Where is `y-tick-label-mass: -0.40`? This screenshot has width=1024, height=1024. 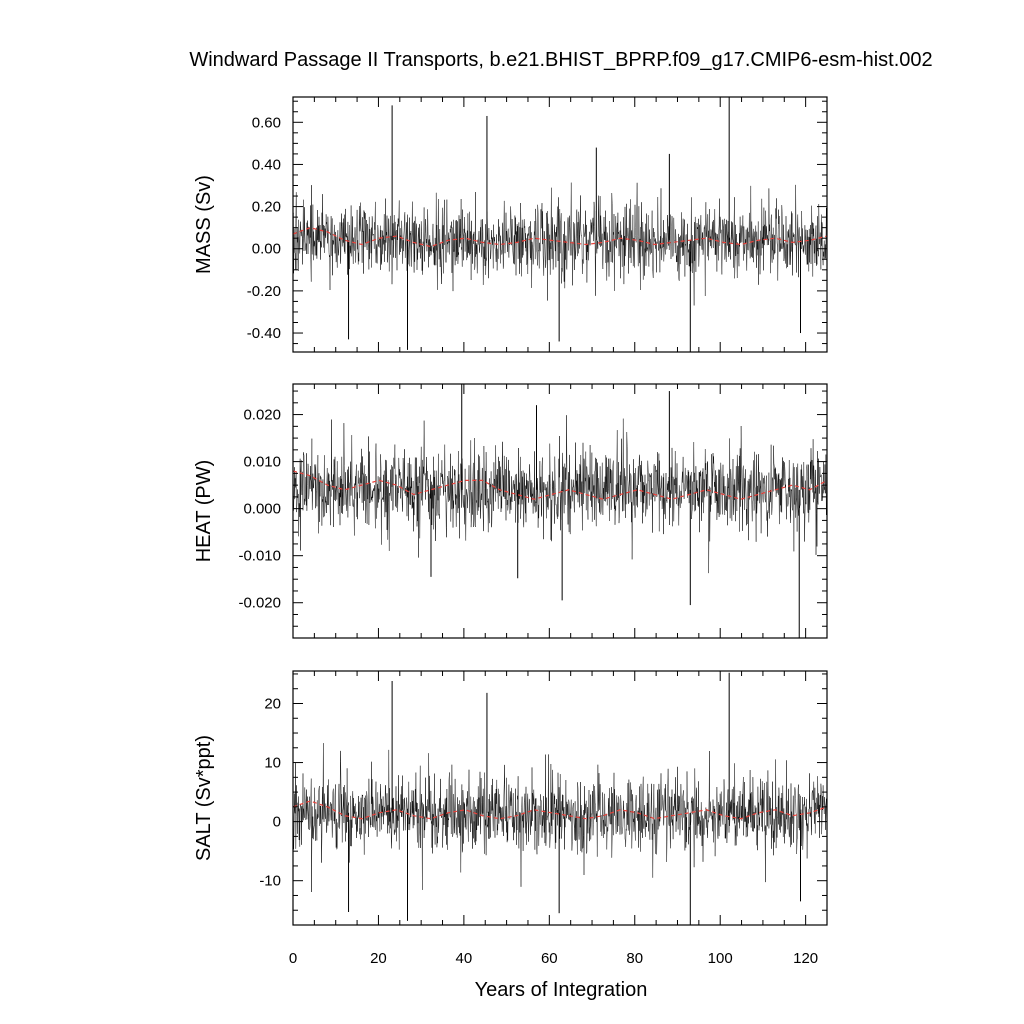 y-tick-label-mass: -0.40 is located at coordinates (264, 333).